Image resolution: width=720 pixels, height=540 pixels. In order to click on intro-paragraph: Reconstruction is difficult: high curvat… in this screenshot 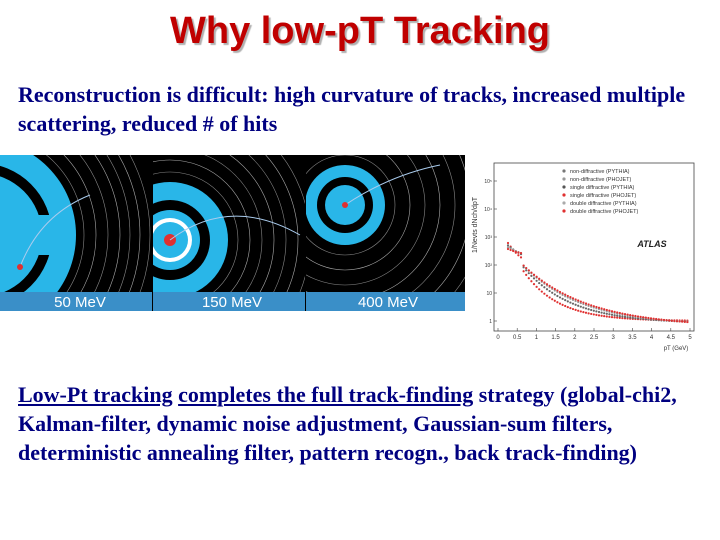, I will do `click(352, 109)`.